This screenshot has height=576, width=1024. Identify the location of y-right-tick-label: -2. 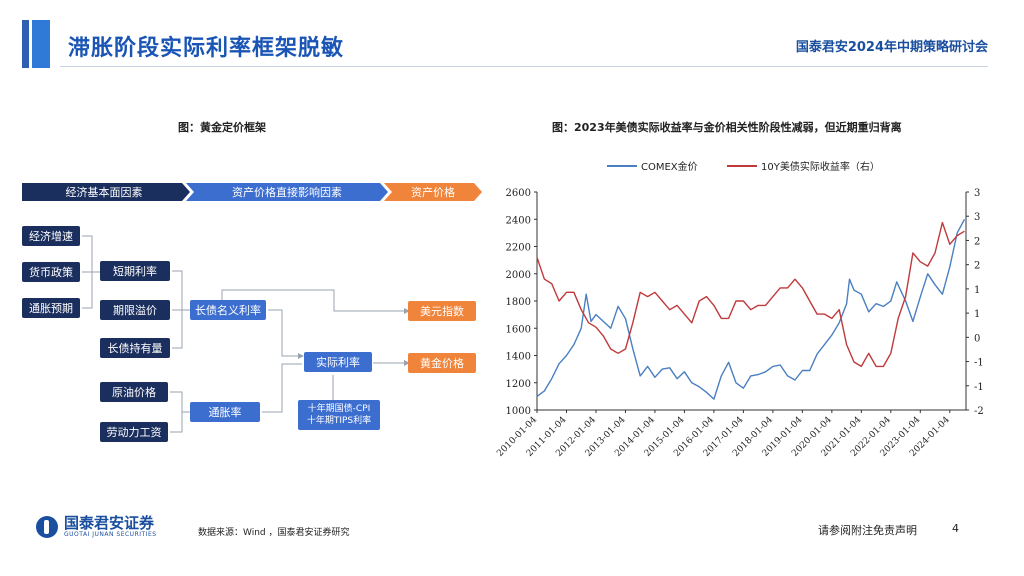
(979, 411).